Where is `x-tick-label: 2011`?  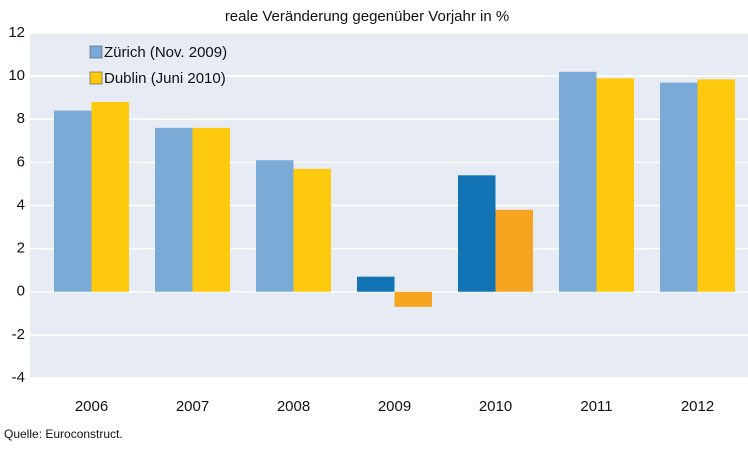 x-tick-label: 2011 is located at coordinates (596, 406).